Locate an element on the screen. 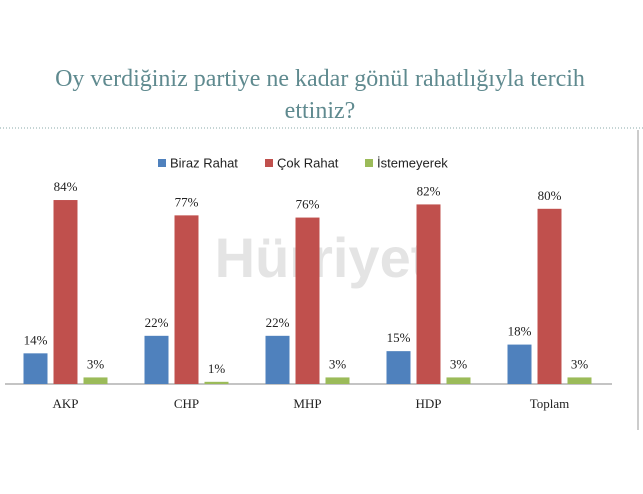 The image size is (643, 494). data-label: 77% is located at coordinates (187, 201).